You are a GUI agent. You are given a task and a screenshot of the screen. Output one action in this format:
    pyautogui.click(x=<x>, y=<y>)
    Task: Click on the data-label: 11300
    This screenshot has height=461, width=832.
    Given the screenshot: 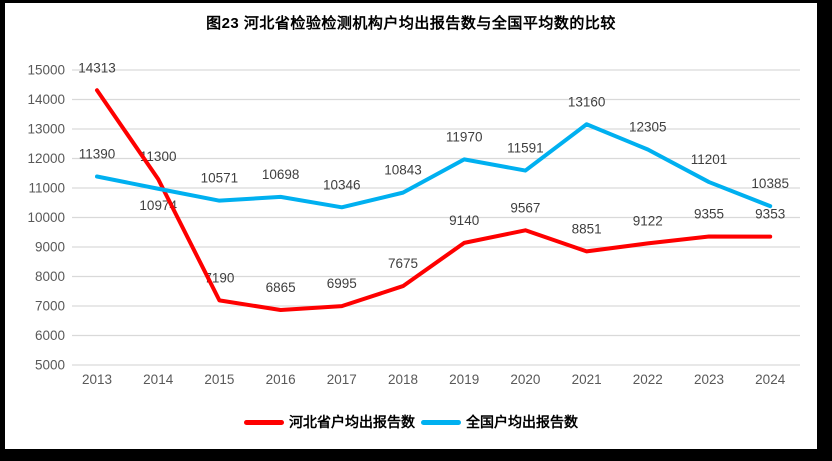 What is the action you would take?
    pyautogui.click(x=158, y=156)
    